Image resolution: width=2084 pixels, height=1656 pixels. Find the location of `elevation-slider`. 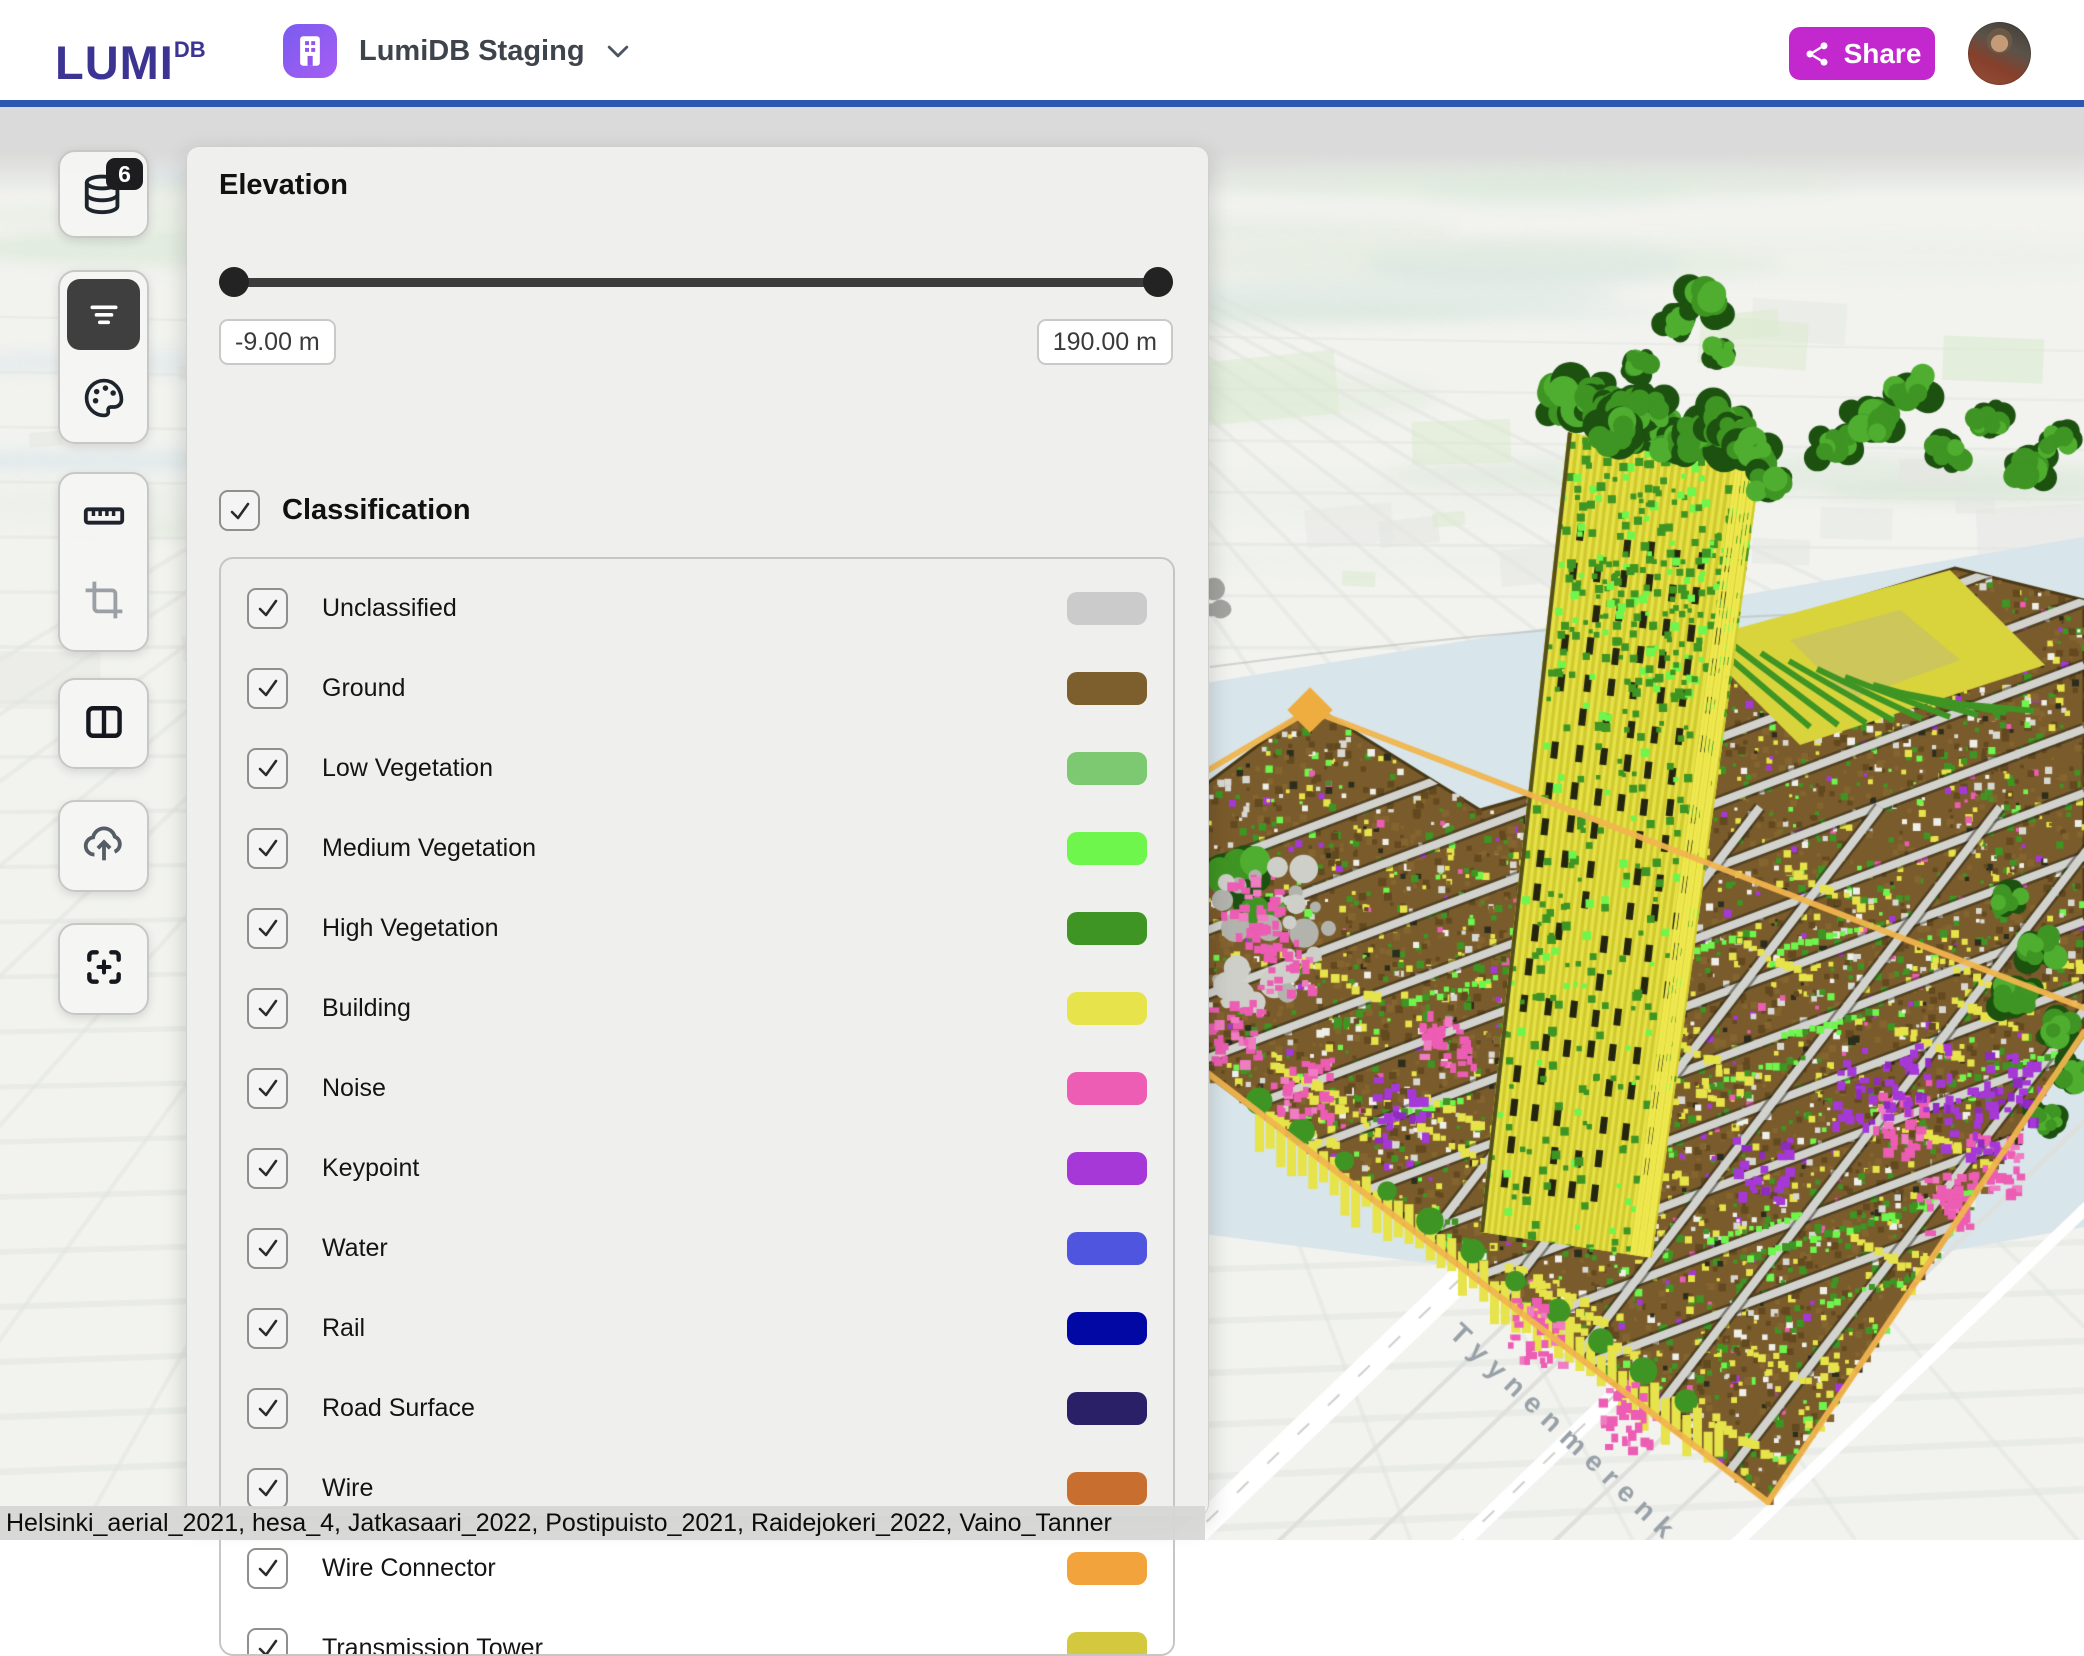

elevation-slider is located at coordinates (696, 282).